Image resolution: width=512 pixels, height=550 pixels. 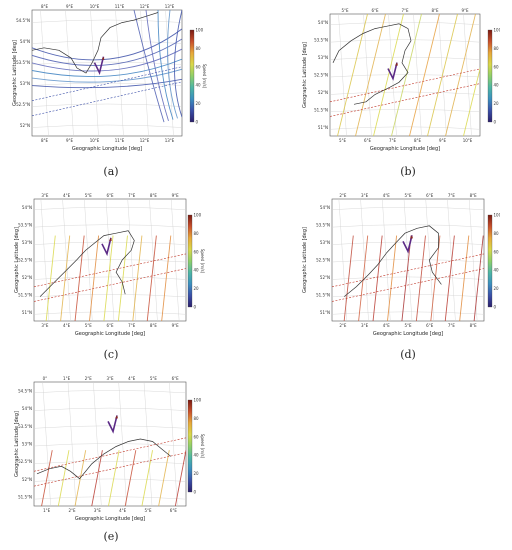 What do you see at coordinates (468, 140) in the screenshot?
I see `x-tick-b: 10°E` at bounding box center [468, 140].